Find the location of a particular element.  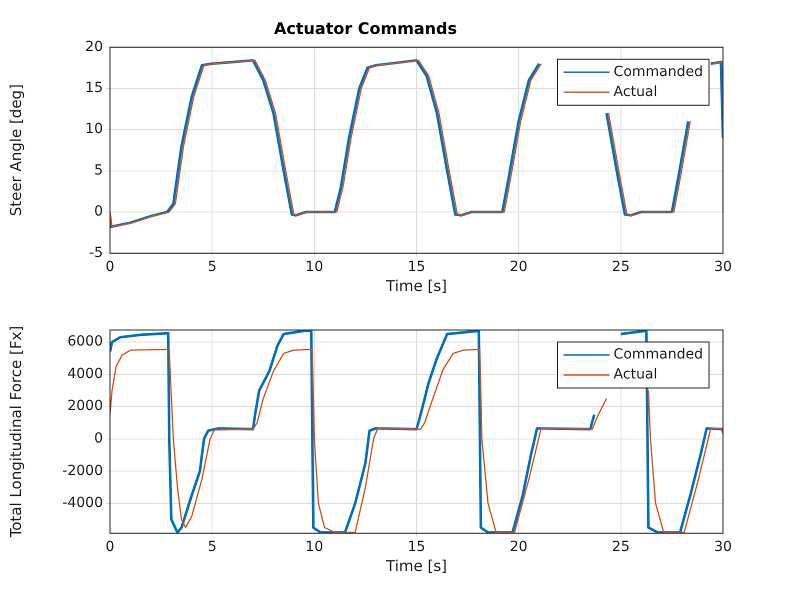

y-tick-label: -5 is located at coordinates (96, 252).